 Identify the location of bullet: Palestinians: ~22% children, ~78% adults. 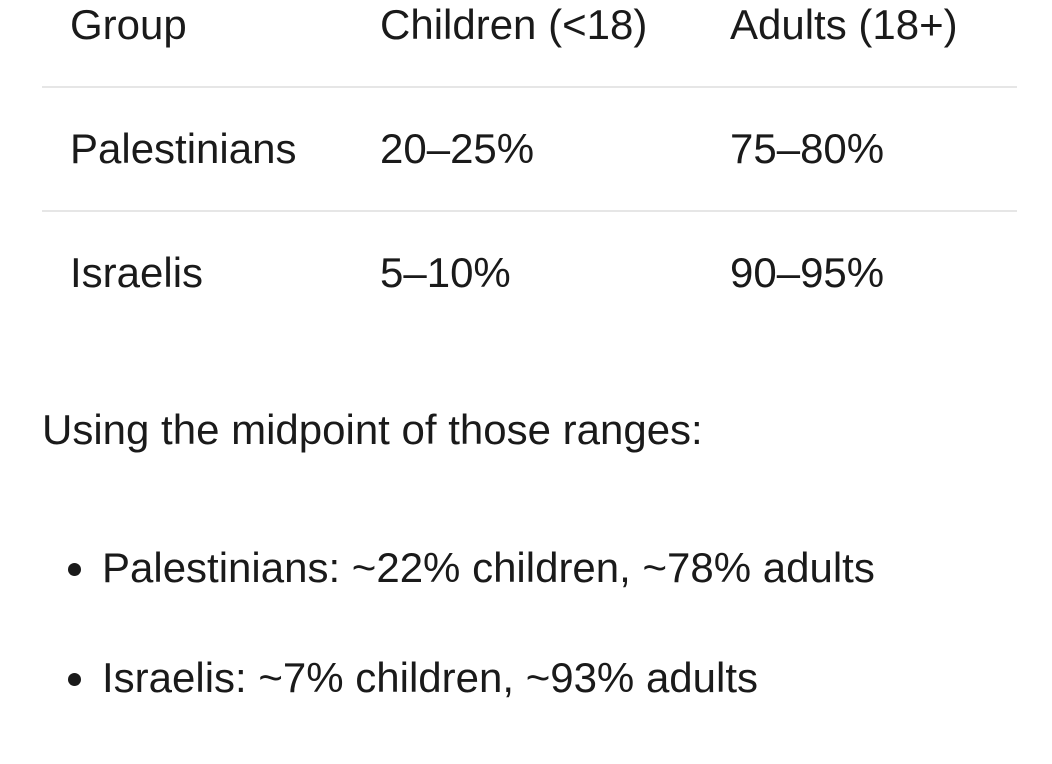
(467, 599).